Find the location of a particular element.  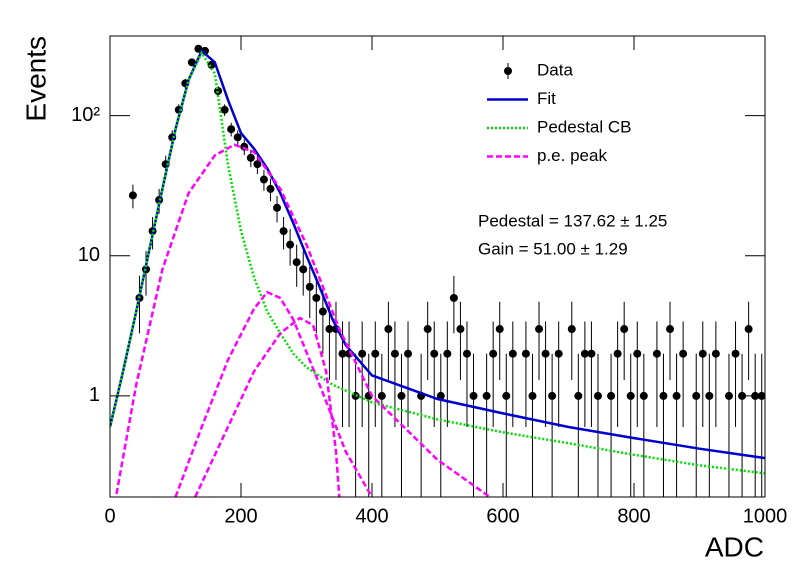

annotation: Pedestal = 137.62 ± 1.25 is located at coordinates (572, 220).